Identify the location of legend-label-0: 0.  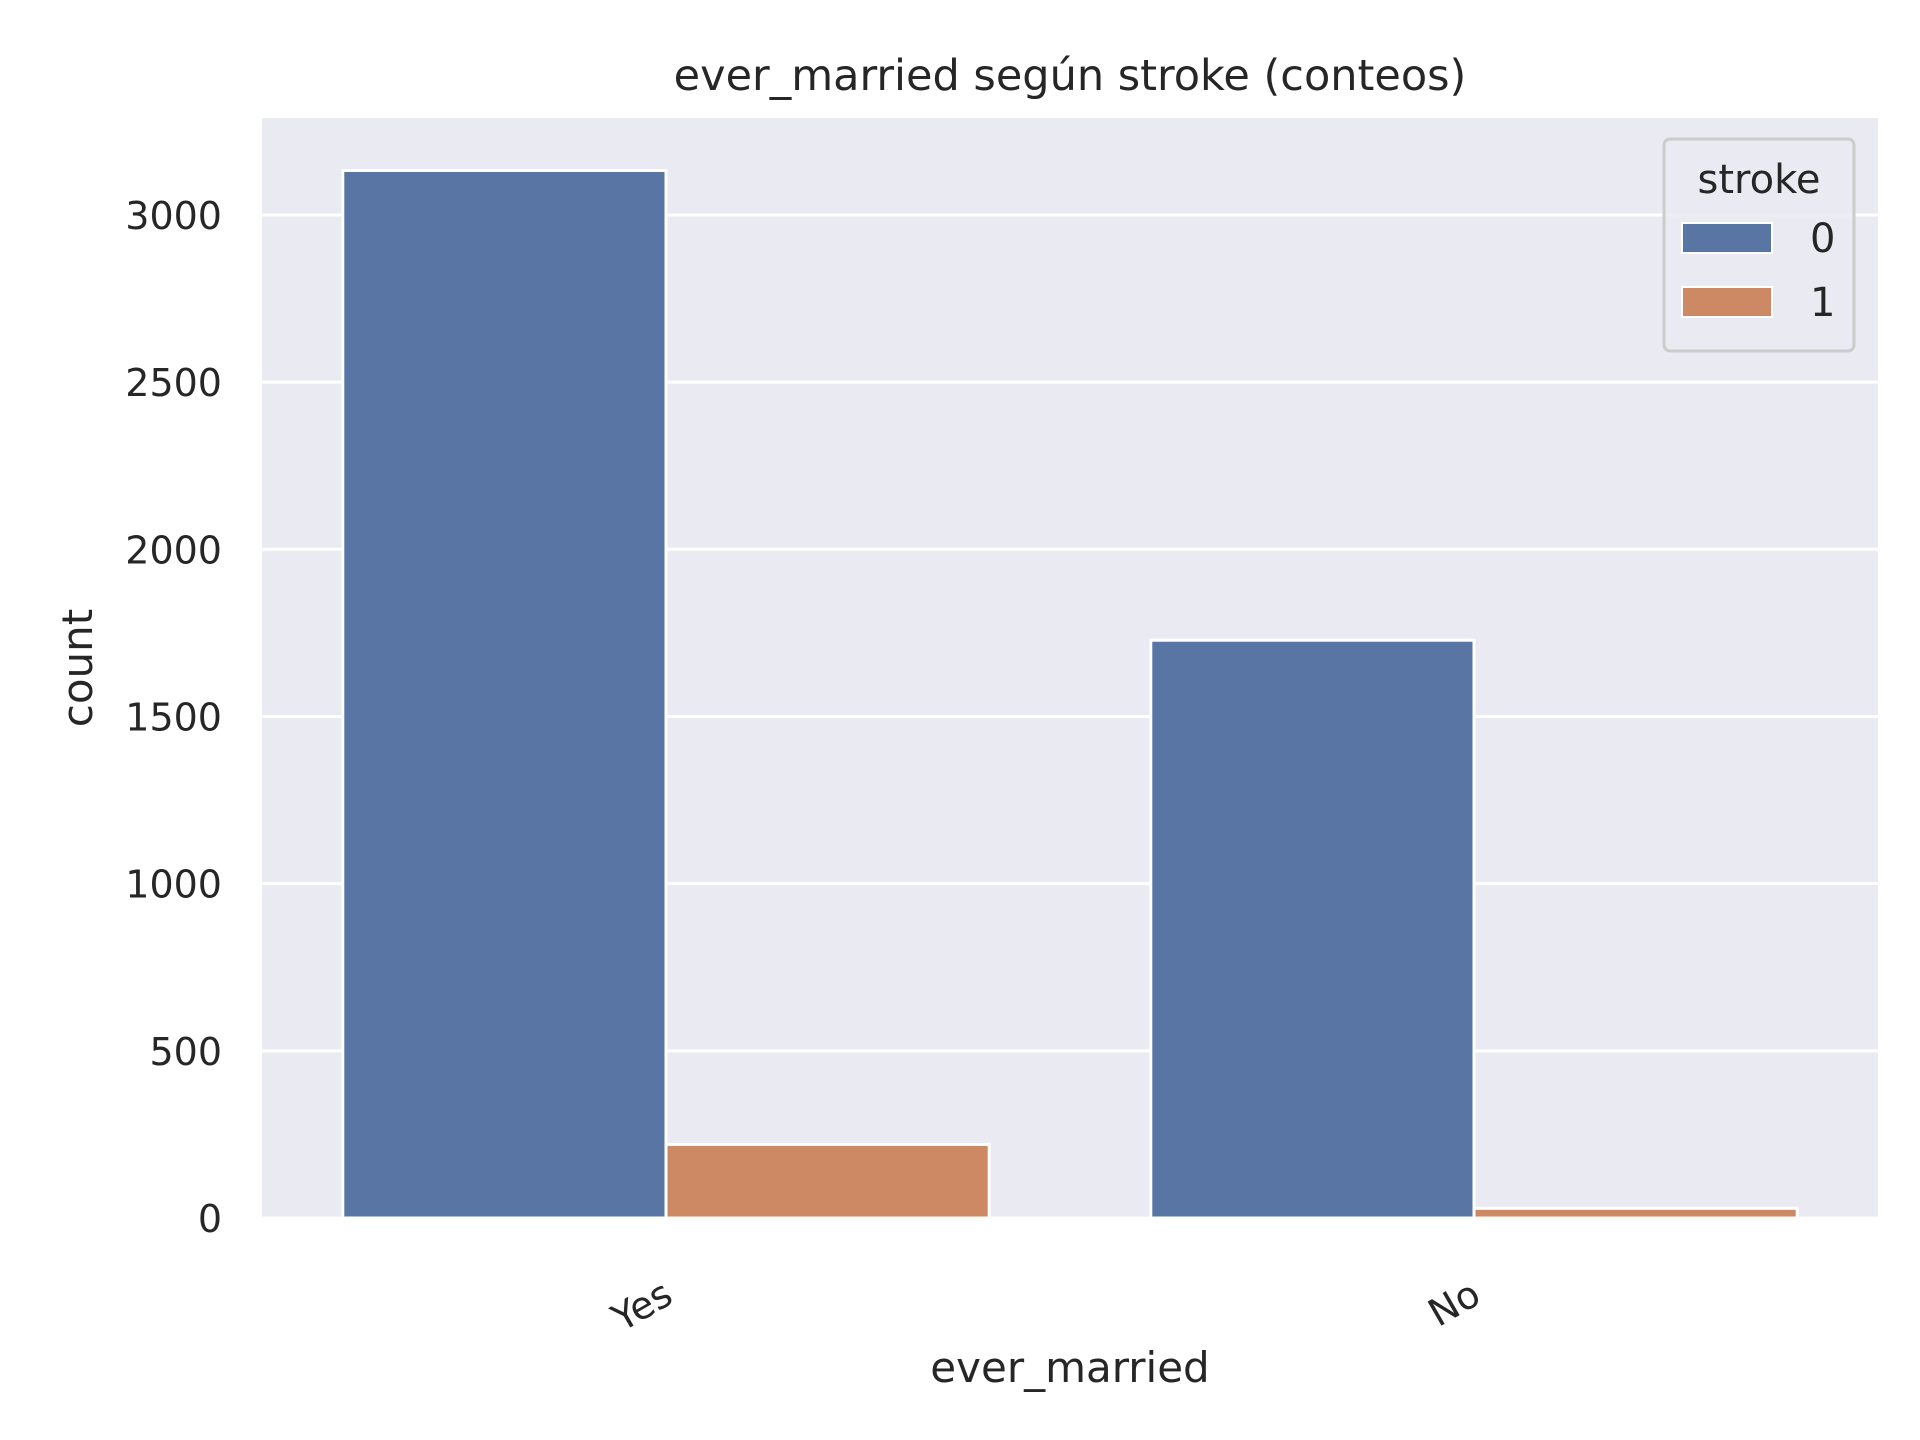
(1822, 239).